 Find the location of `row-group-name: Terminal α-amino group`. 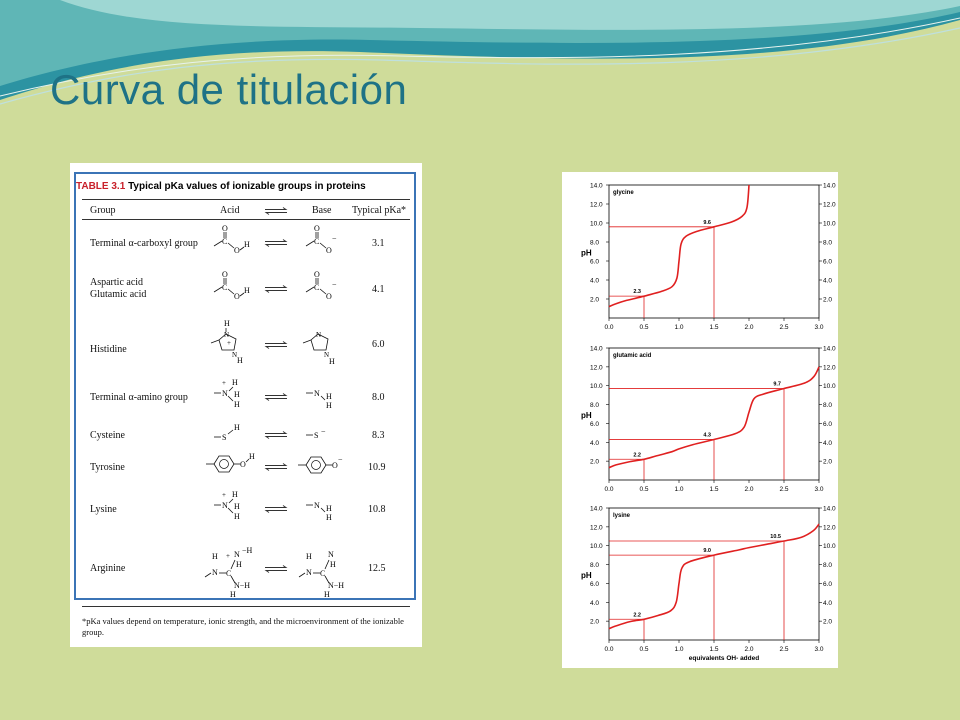

row-group-name: Terminal α-amino group is located at coordinates (139, 397).